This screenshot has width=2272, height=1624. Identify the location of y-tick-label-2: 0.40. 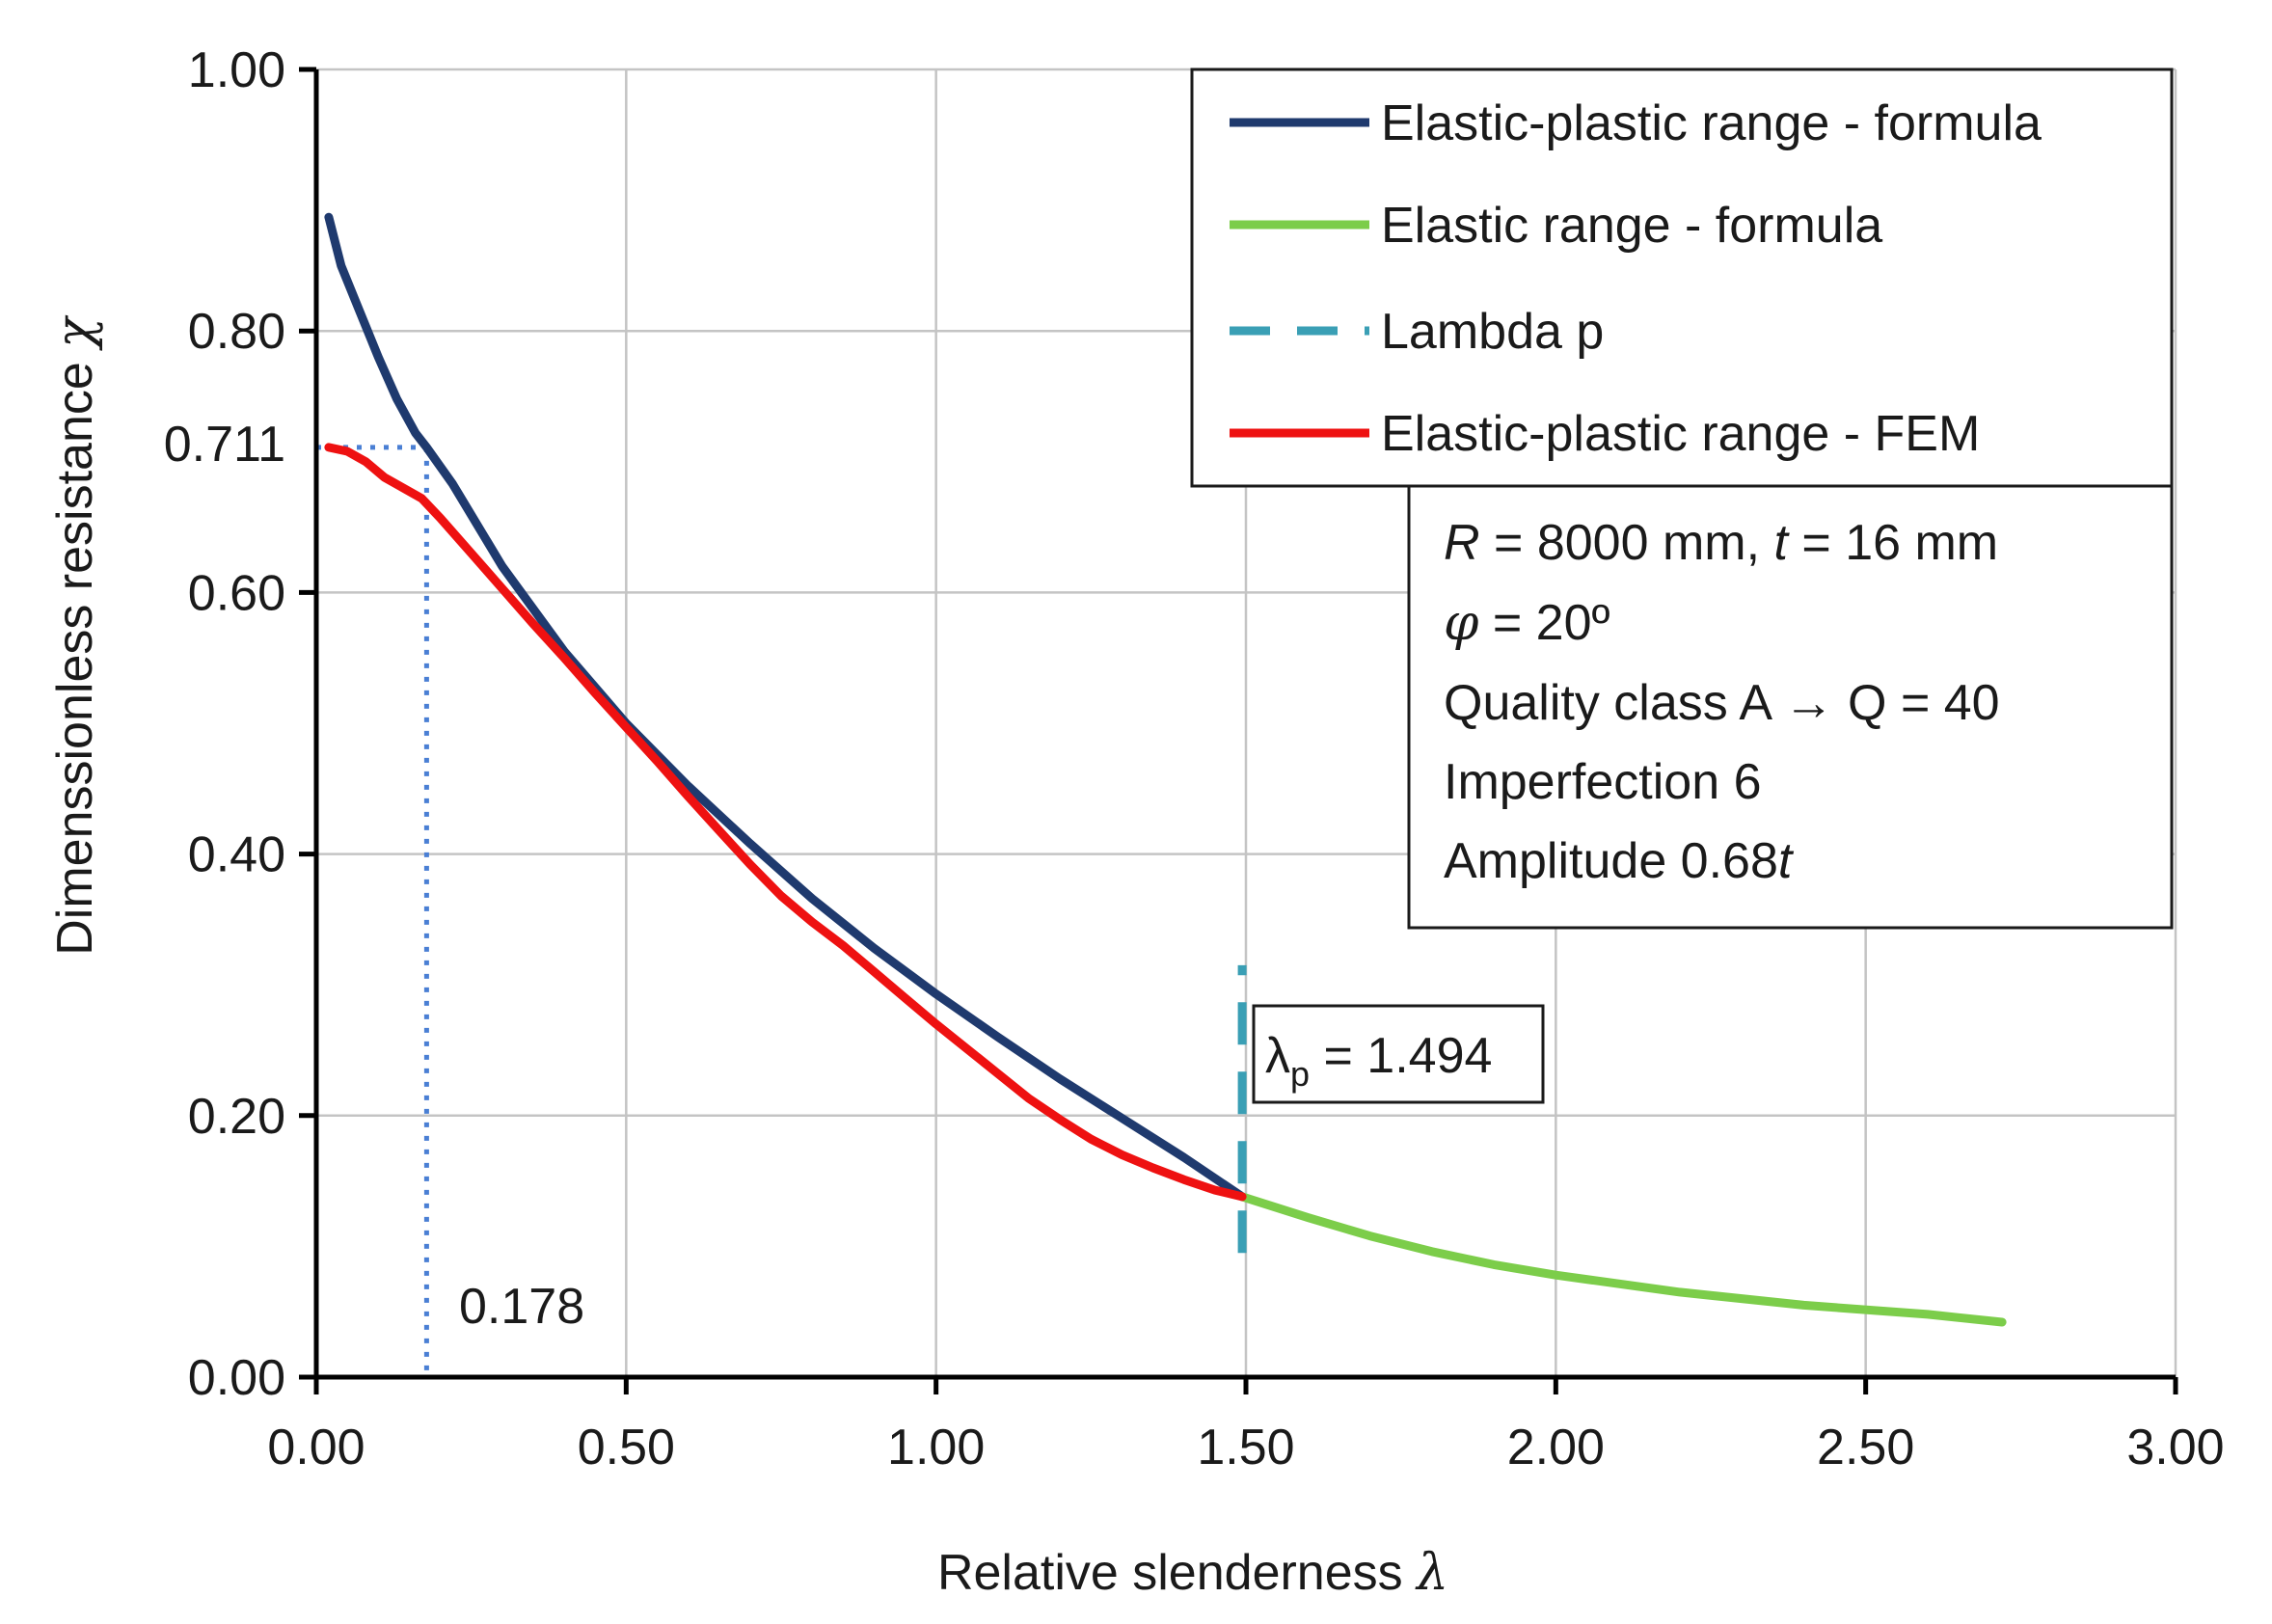
(236, 855).